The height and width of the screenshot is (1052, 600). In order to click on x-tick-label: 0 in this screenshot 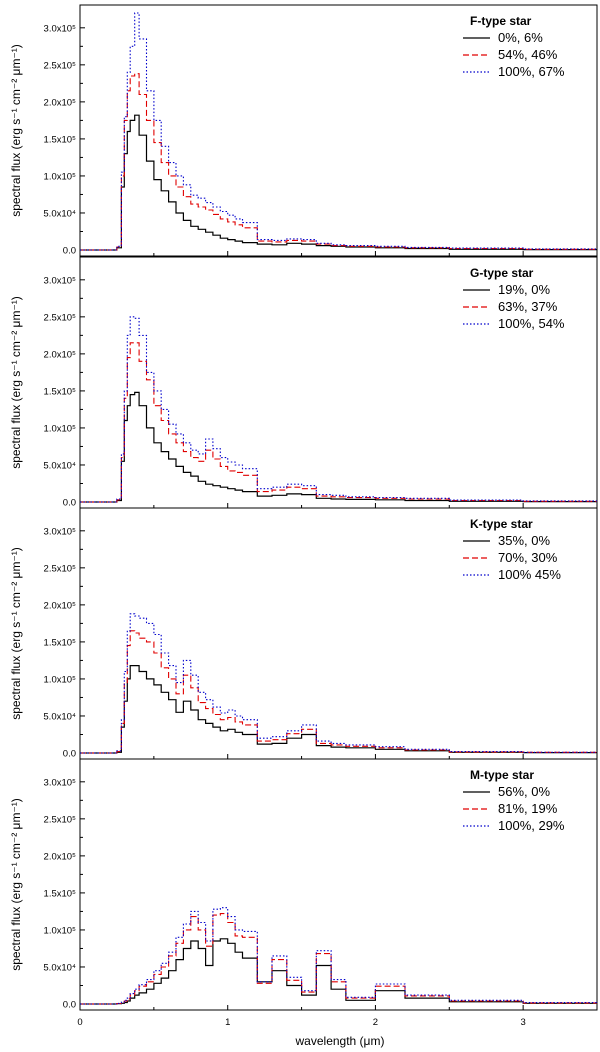, I will do `click(79, 1022)`.